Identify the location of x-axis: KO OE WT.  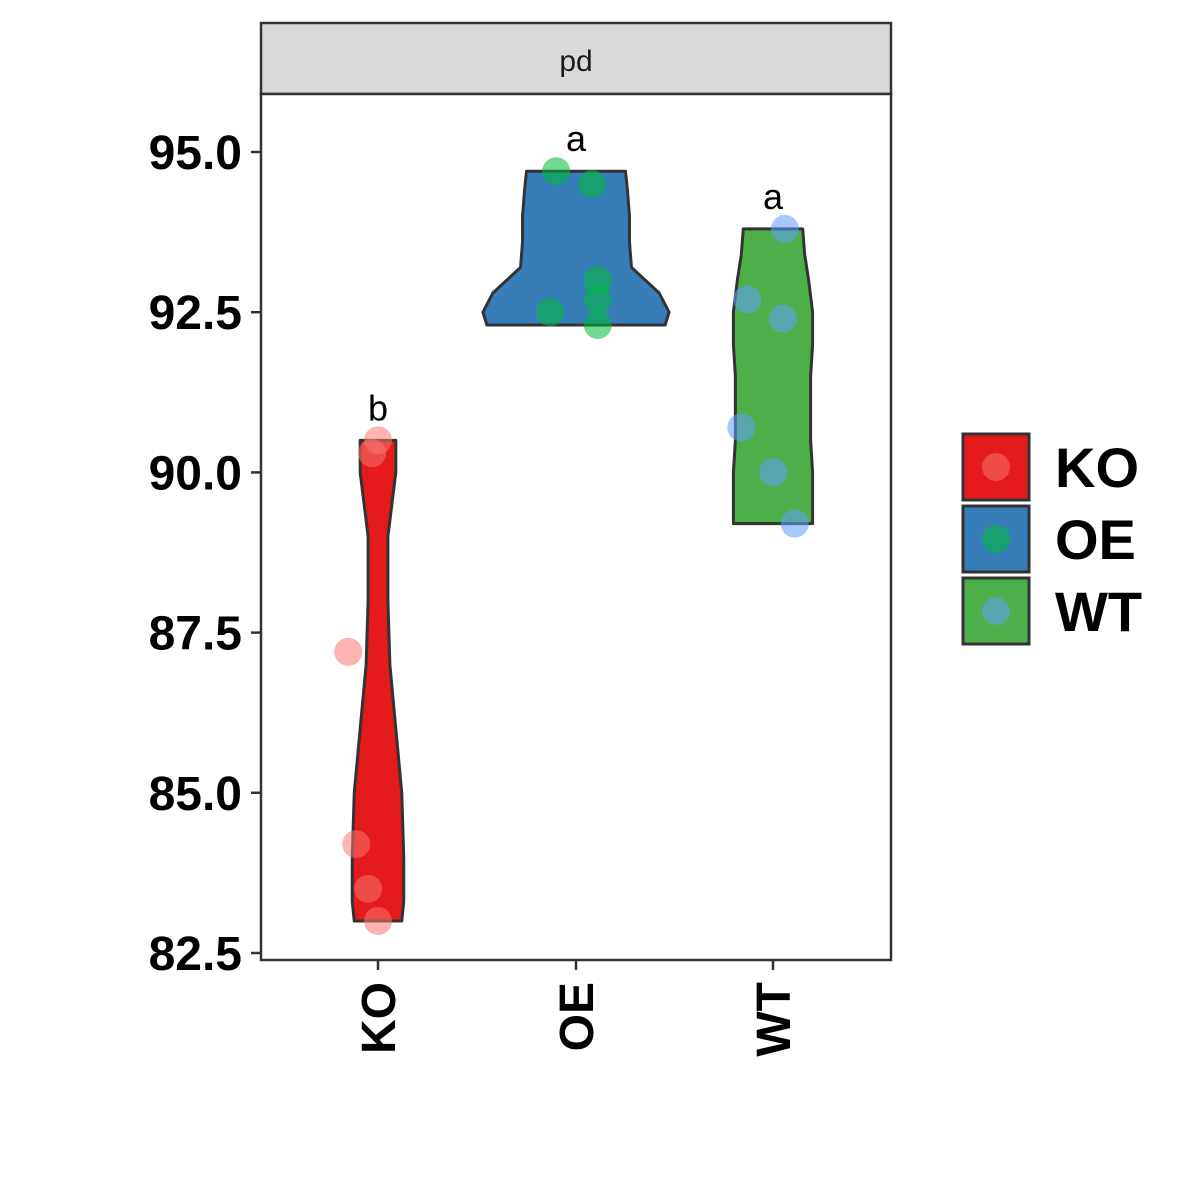
(577, 1008).